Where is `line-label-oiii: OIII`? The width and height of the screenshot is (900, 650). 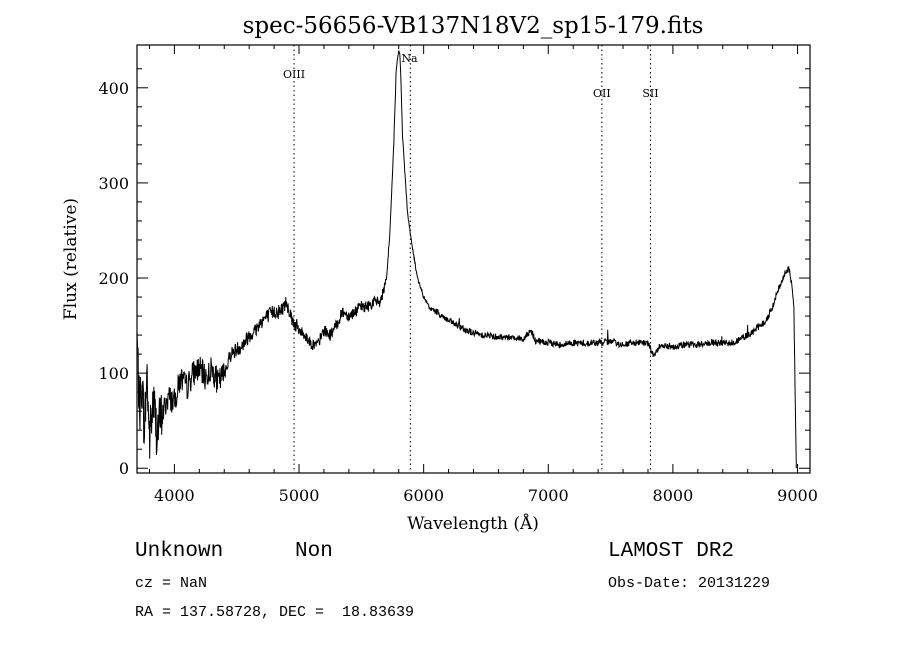
line-label-oiii: OIII is located at coordinates (294, 74).